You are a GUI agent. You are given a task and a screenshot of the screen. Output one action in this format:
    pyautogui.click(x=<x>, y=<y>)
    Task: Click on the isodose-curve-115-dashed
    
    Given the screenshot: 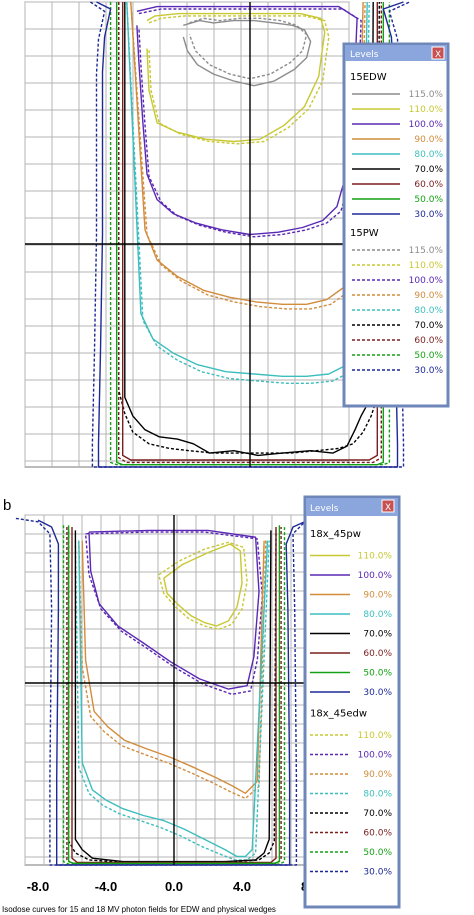 What is the action you would take?
    pyautogui.click(x=248, y=48)
    